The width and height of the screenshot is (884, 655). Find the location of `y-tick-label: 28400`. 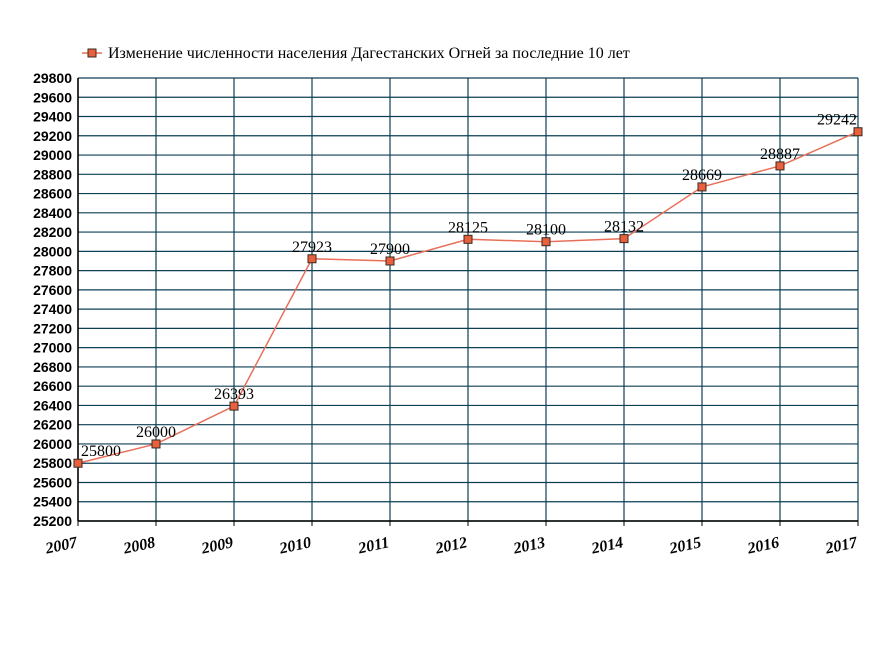

y-tick-label: 28400 is located at coordinates (52, 213).